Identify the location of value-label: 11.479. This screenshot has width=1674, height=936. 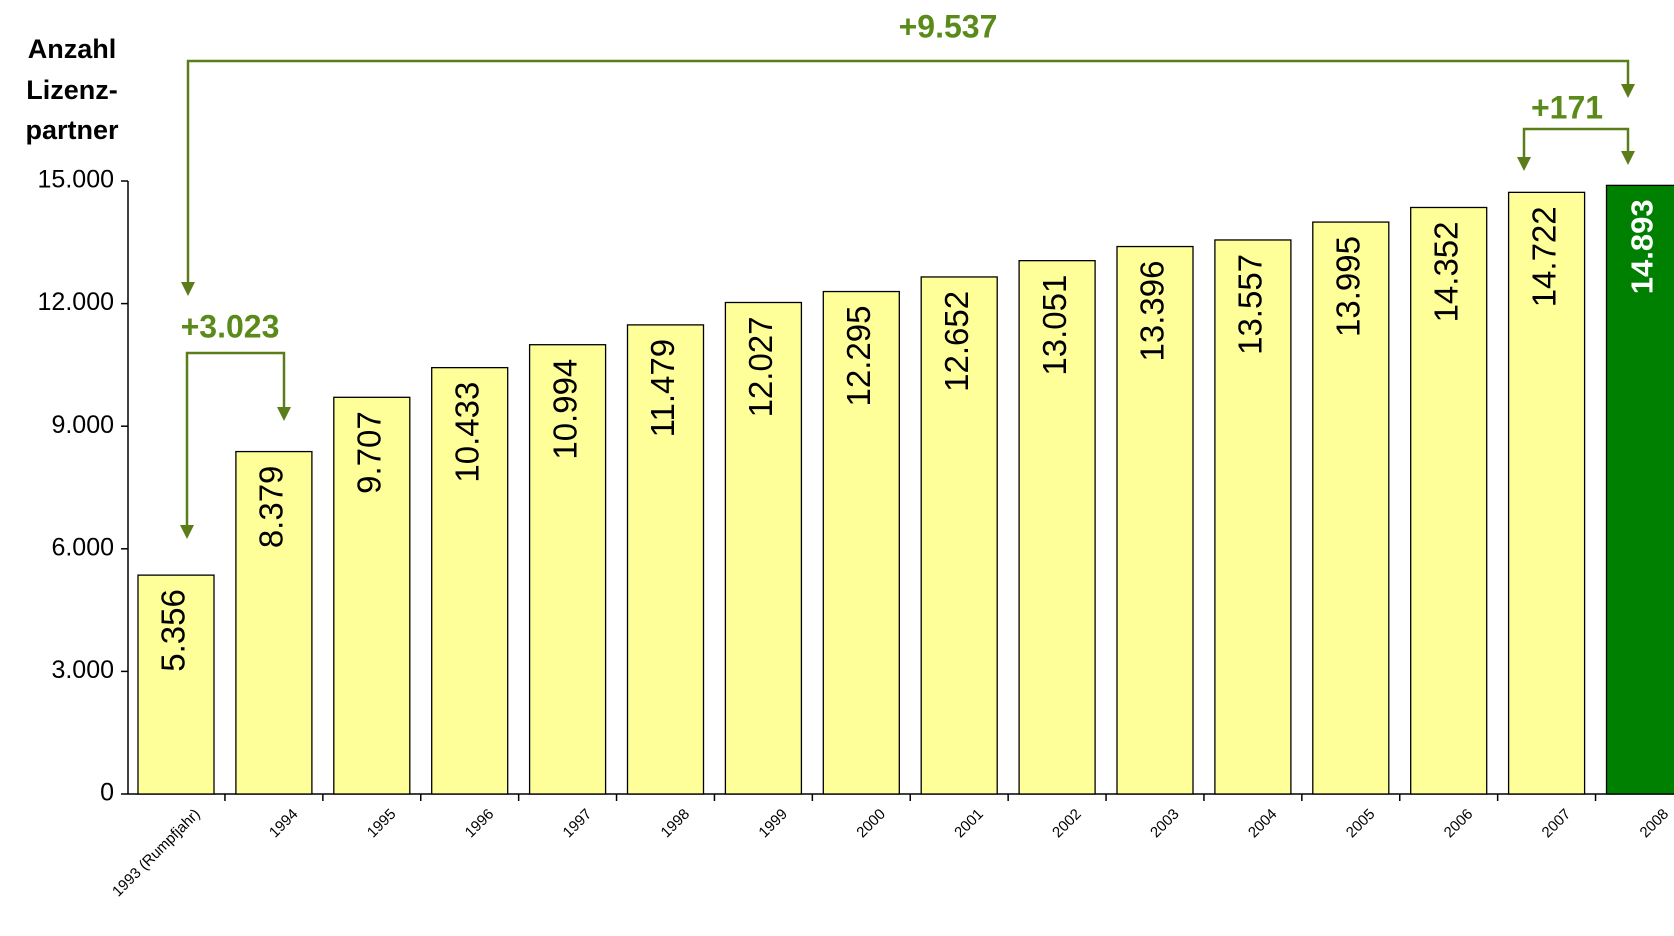
(662, 388).